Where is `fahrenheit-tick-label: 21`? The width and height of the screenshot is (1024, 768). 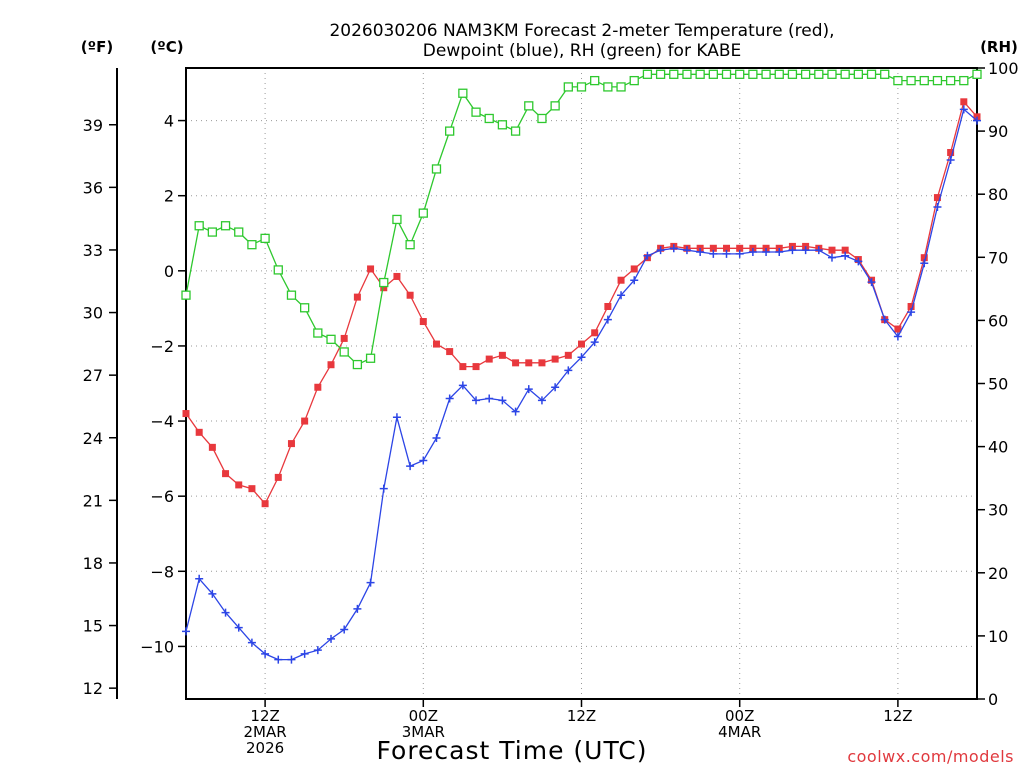 fahrenheit-tick-label: 21 is located at coordinates (93, 500).